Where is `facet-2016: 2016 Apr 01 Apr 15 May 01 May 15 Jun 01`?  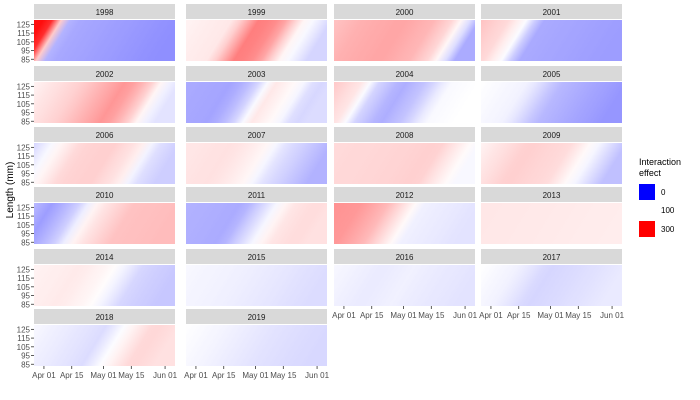 facet-2016: 2016 Apr 01 Apr 15 May 01 May 15 Jun 01 is located at coordinates (405, 284).